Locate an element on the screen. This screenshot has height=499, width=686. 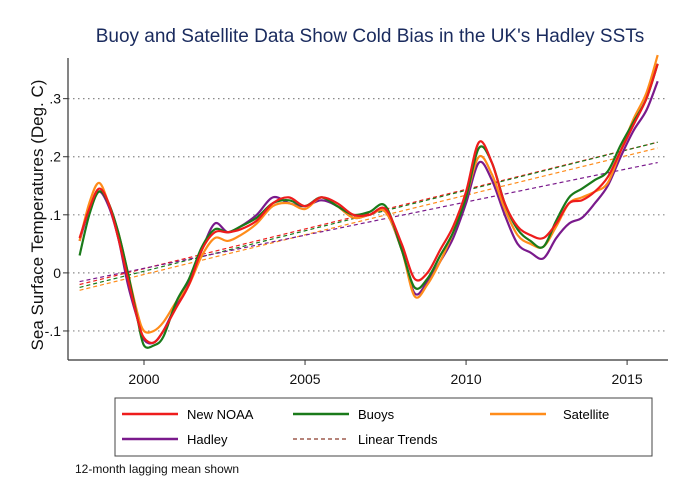
legend-label-satellite: Satellite is located at coordinates (586, 414).